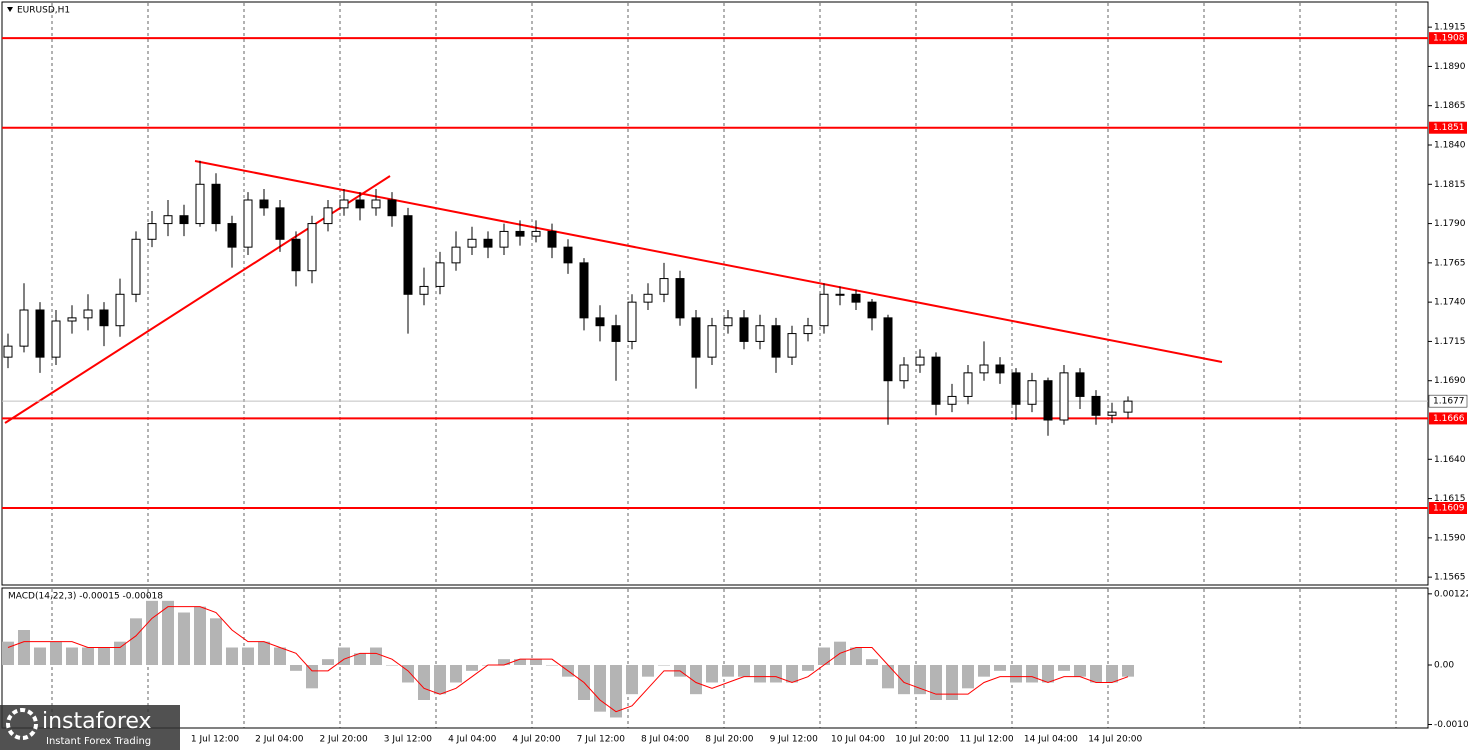  I want to click on level-label: 1.1908, so click(1449, 39).